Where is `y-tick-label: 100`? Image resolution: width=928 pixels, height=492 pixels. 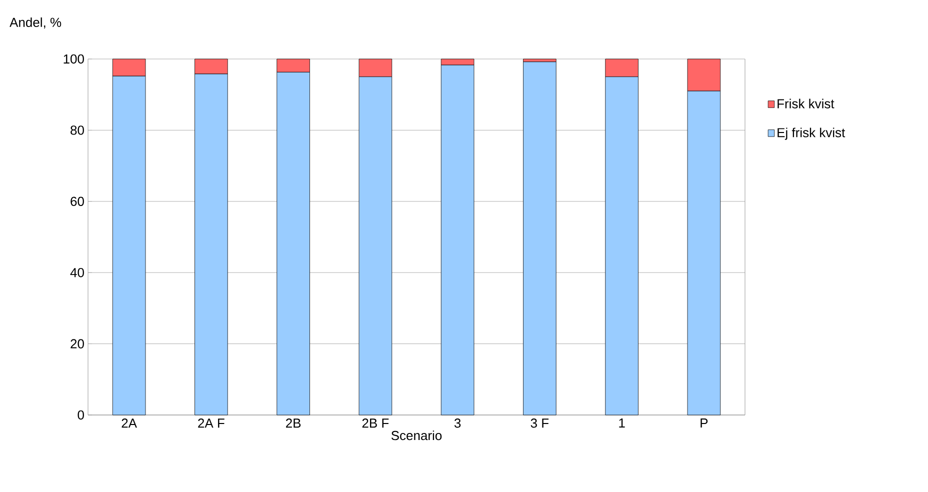 y-tick-label: 100 is located at coordinates (74, 59).